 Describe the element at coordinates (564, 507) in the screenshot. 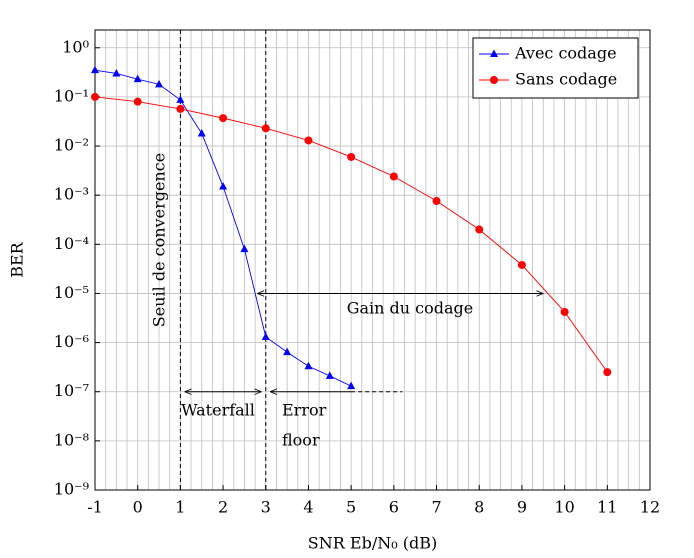

I see `x-tick-label: 10` at that location.